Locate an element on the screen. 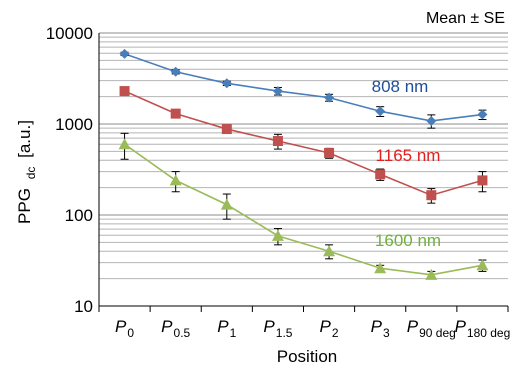 The width and height of the screenshot is (513, 369). series-labels: 808 nm 1165 nm 1600 nm is located at coordinates (406, 163).